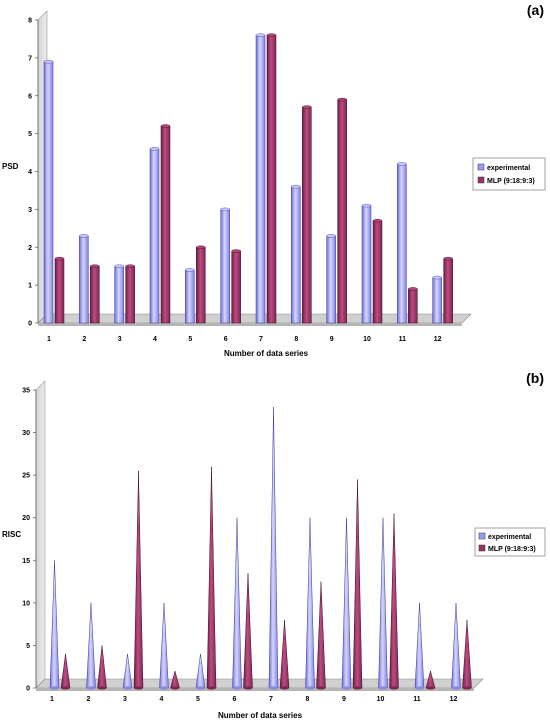 This screenshot has height=722, width=550. Describe the element at coordinates (235, 699) in the screenshot. I see `x-tick-label: 6` at that location.